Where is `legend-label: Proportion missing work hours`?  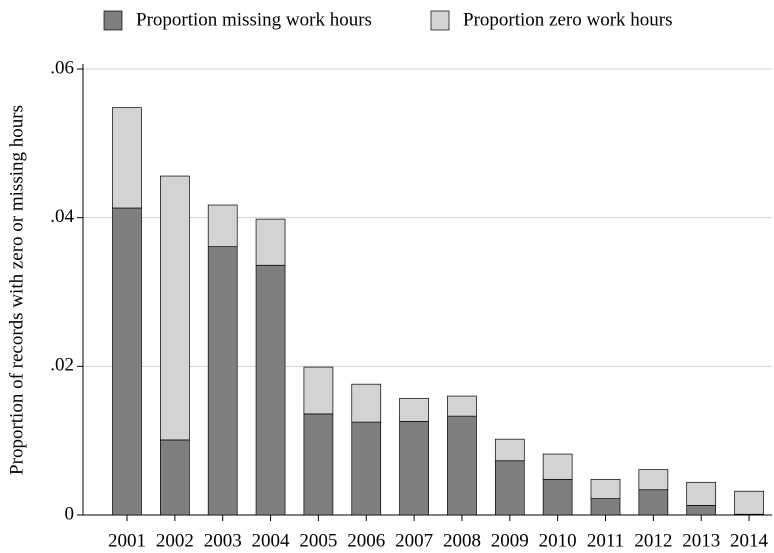
legend-label: Proportion missing work hours is located at coordinates (254, 19).